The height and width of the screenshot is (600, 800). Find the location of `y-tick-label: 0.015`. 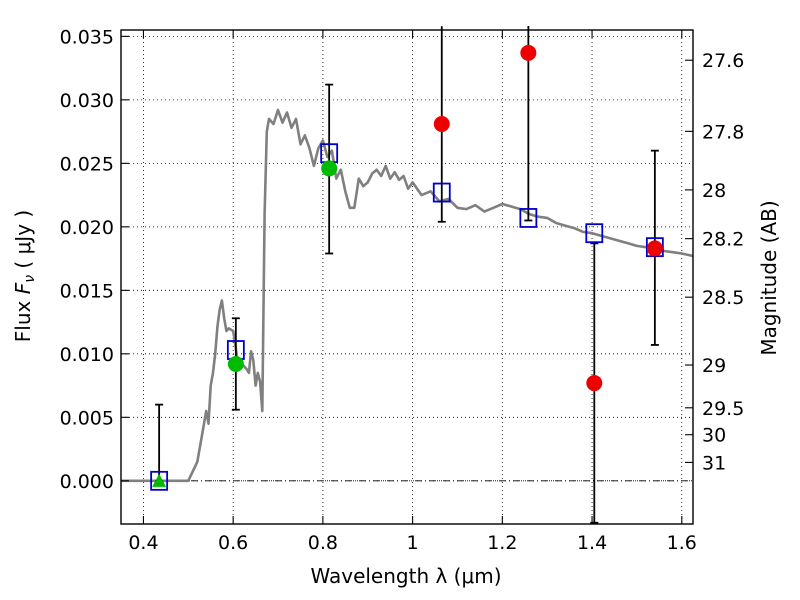

y-tick-label: 0.015 is located at coordinates (87, 291).